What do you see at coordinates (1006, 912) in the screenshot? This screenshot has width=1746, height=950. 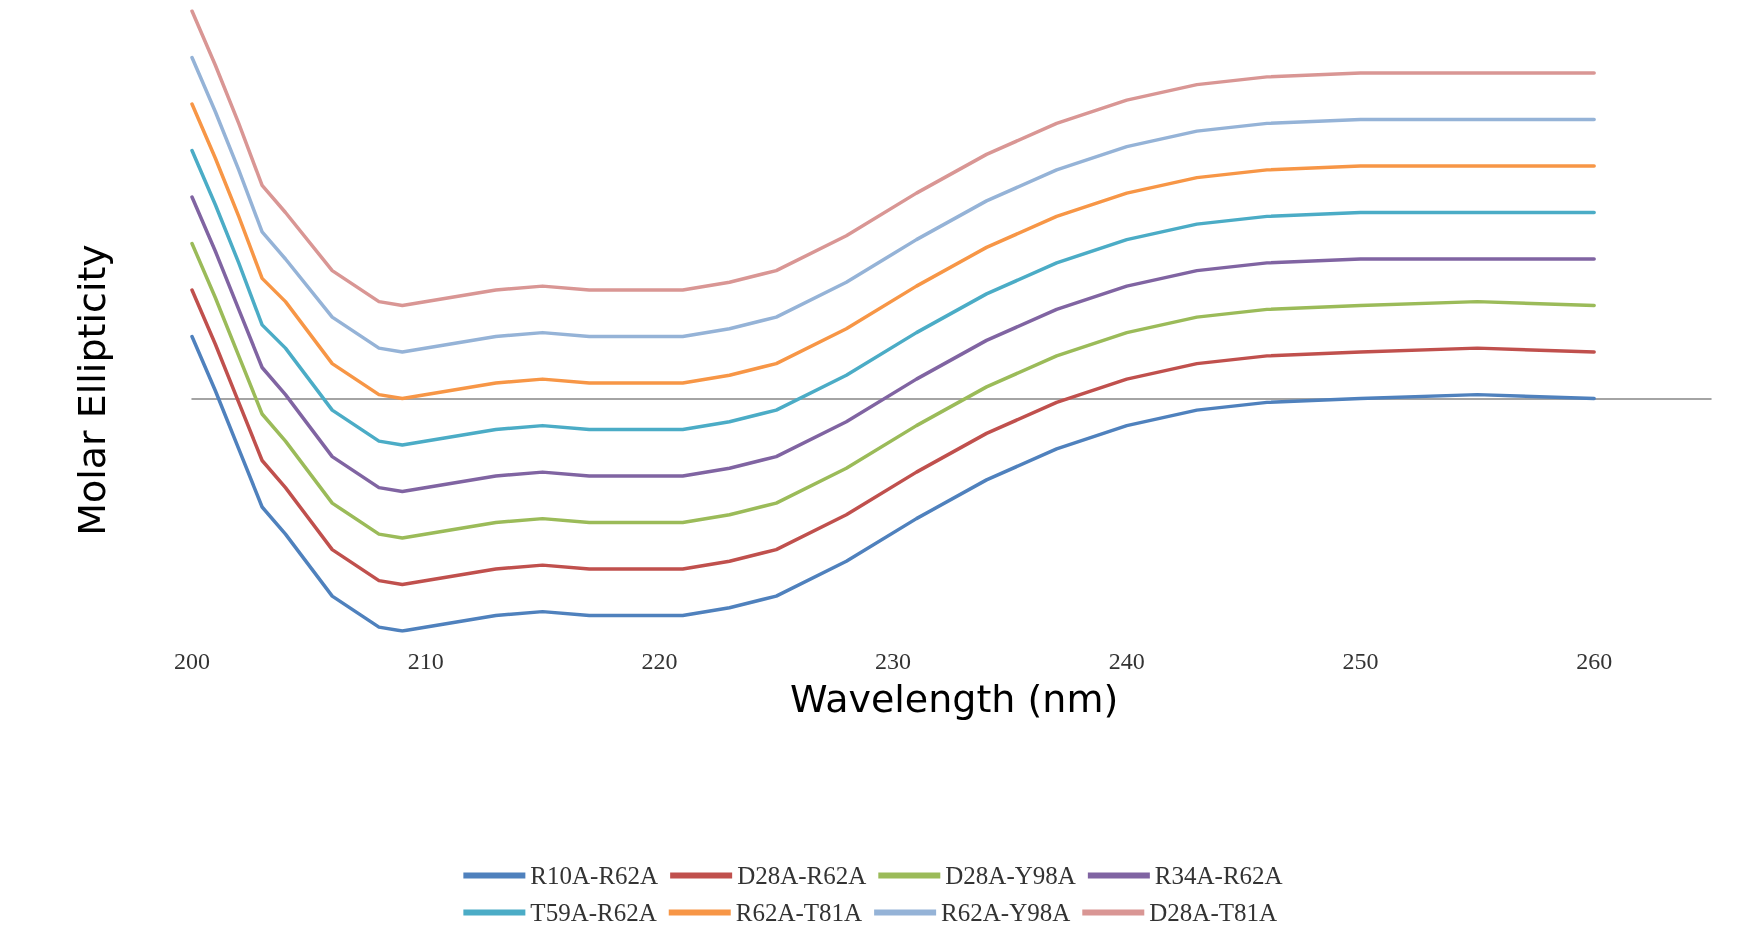 I see `legend-label: R62A-Y98A` at bounding box center [1006, 912].